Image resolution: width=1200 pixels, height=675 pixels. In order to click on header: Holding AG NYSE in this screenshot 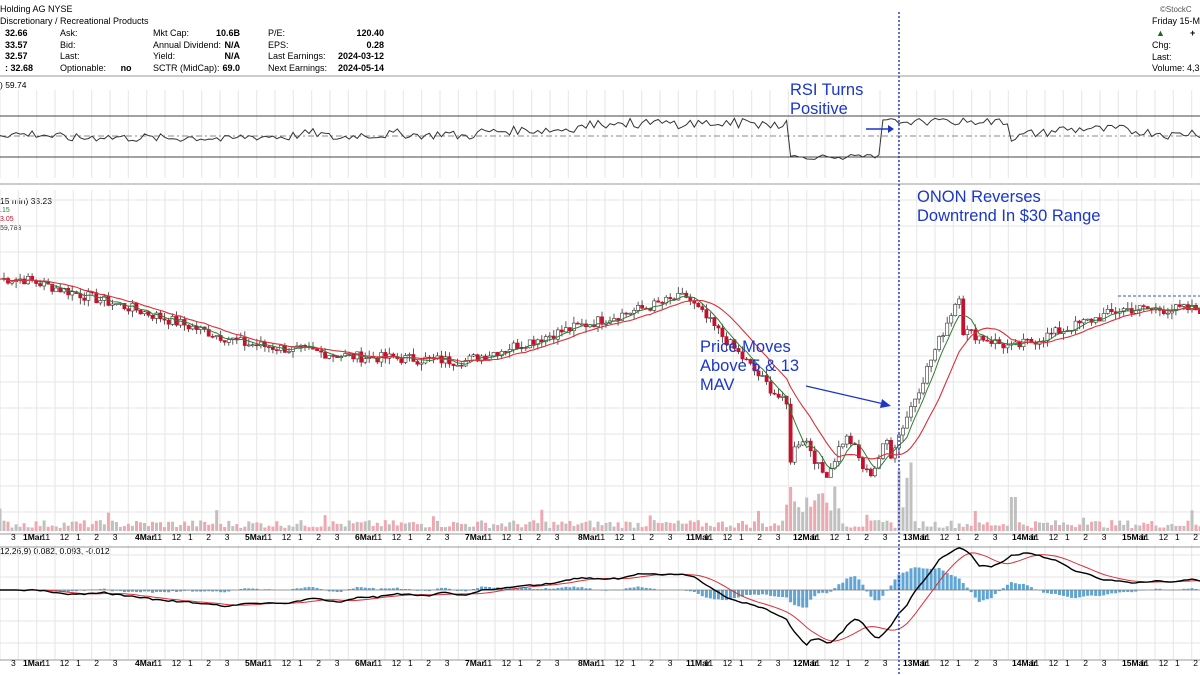, I will do `click(36, 10)`.